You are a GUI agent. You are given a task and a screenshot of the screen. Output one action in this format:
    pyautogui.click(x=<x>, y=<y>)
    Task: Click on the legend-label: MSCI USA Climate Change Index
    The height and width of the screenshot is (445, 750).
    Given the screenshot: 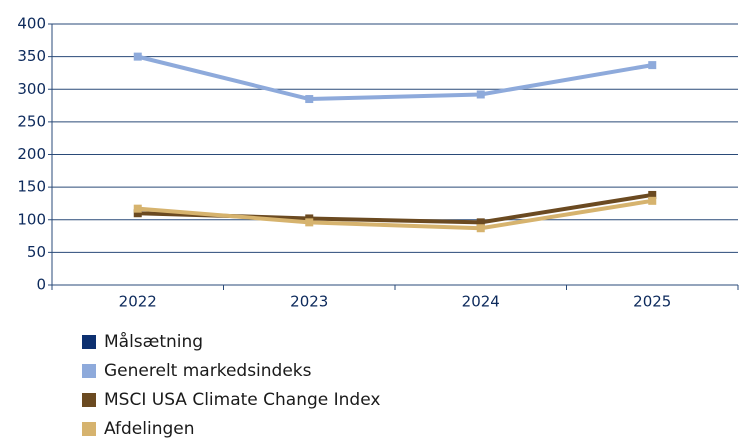 What is the action you would take?
    pyautogui.click(x=242, y=400)
    